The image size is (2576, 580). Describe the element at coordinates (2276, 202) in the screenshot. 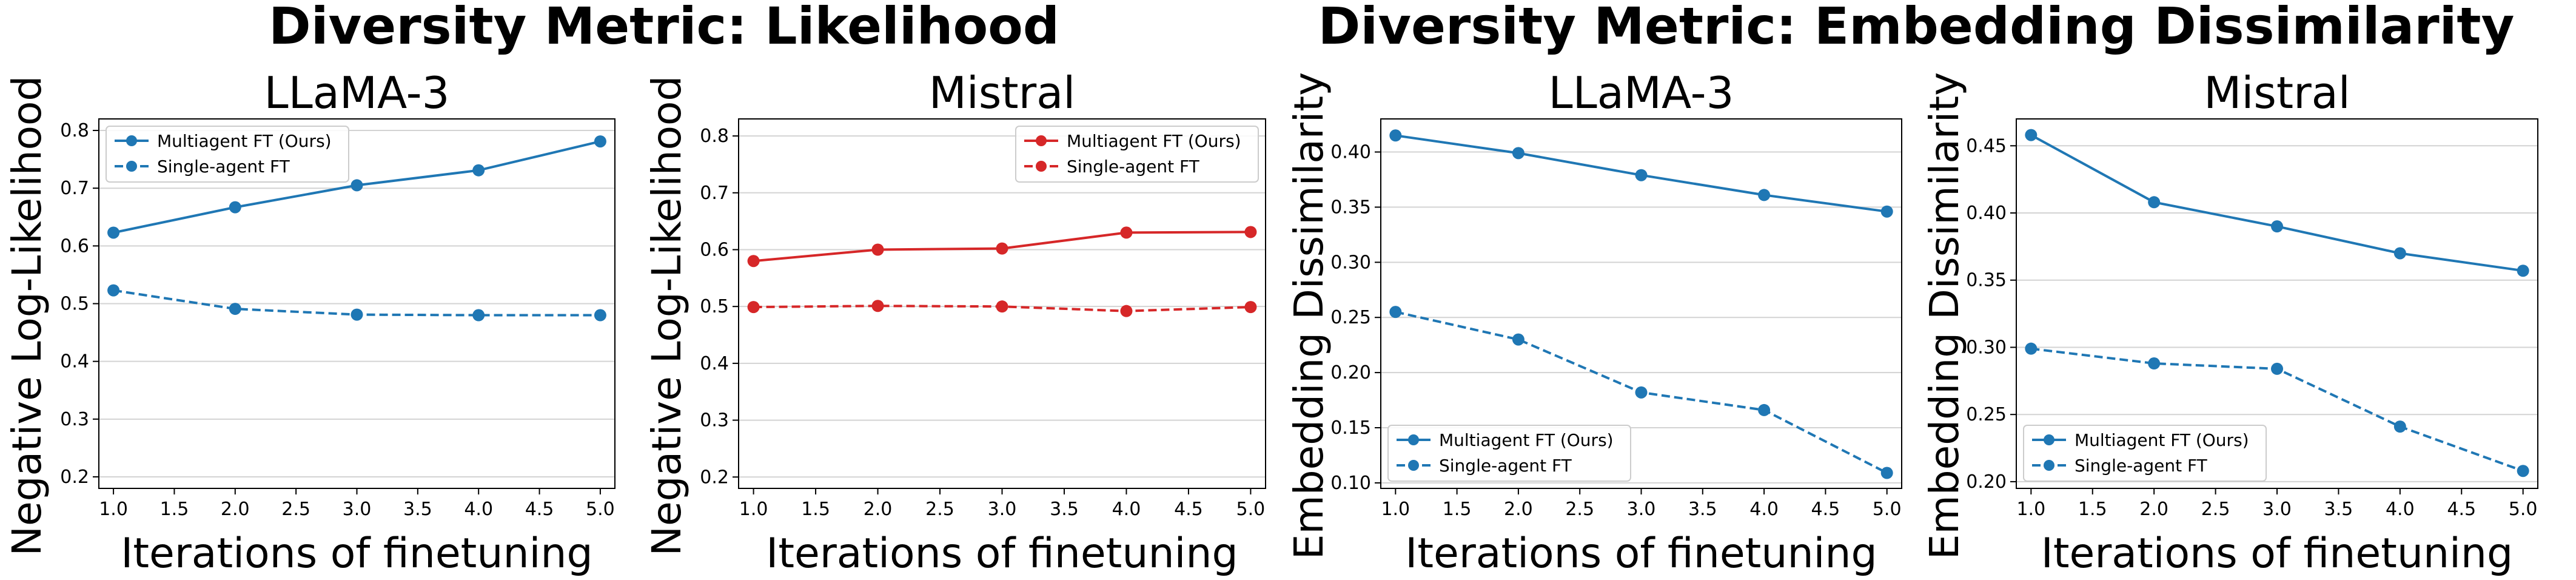

I see `series-line-multiagent` at that location.